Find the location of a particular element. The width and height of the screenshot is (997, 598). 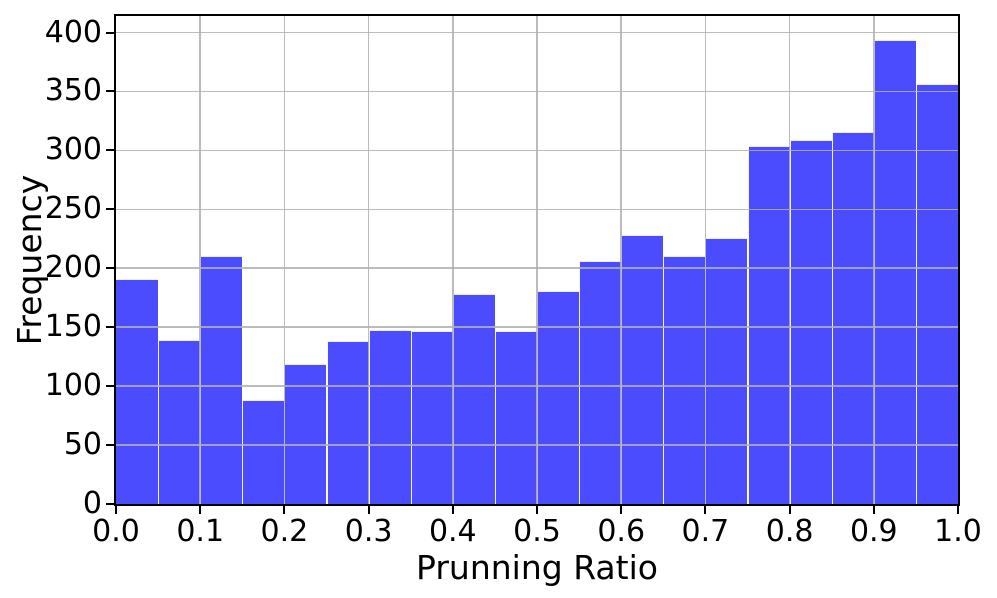

y-tick-label: 100 is located at coordinates (73, 386).